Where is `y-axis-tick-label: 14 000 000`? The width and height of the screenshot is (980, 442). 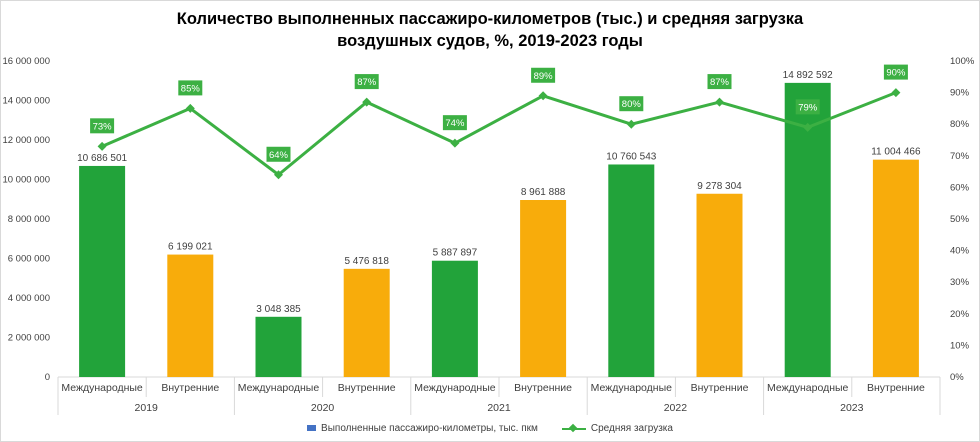 y-axis-tick-label: 14 000 000 is located at coordinates (26, 101).